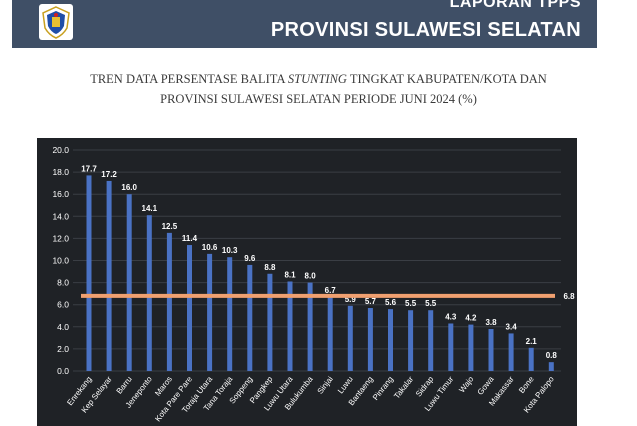 The height and width of the screenshot is (426, 637). What do you see at coordinates (391, 302) in the screenshot?
I see `data-label: 5.6` at bounding box center [391, 302].